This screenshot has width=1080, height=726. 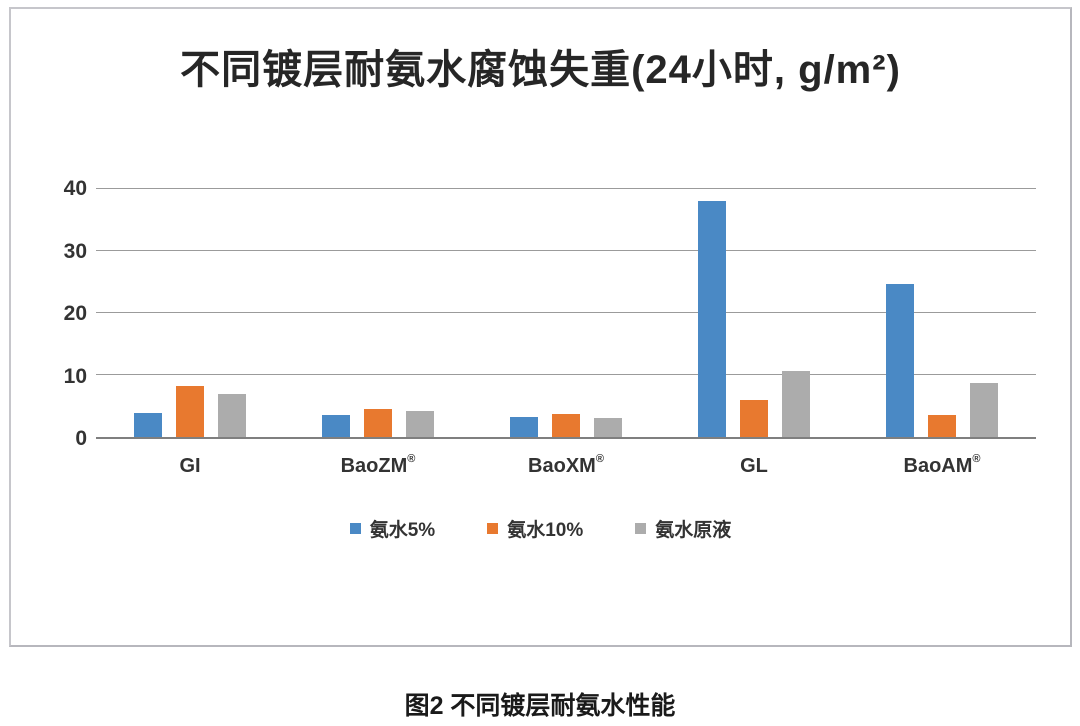 I want to click on legend-item: 氨水5%, so click(x=392, y=528).